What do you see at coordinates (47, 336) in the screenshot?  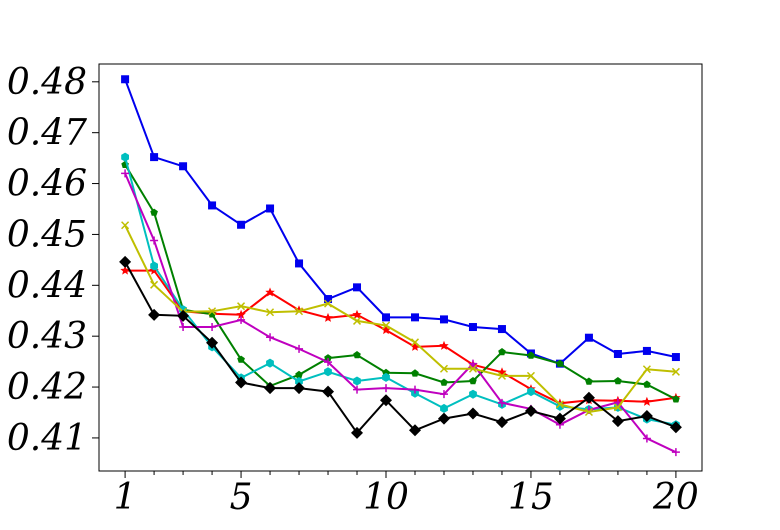 I see `y-tick-label-3: 0.43` at bounding box center [47, 336].